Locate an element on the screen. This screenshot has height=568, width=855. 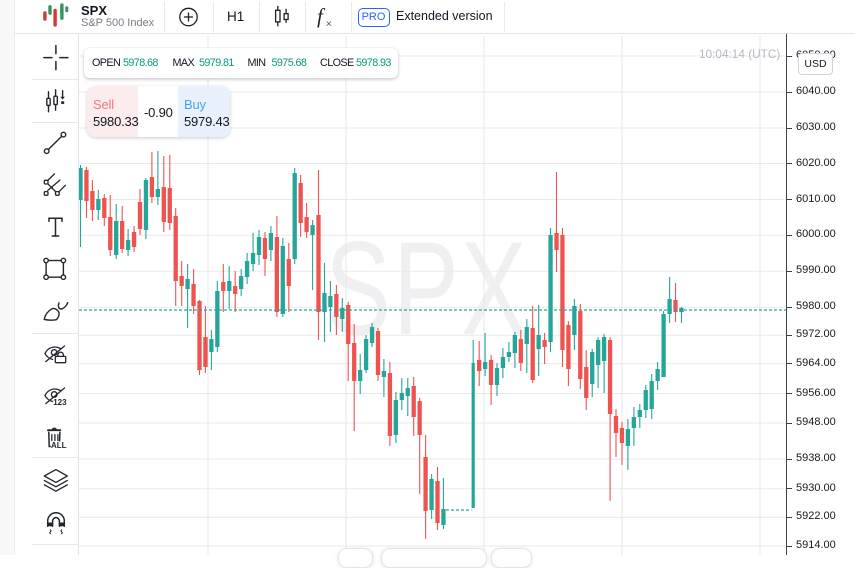
svg-text: 123 is located at coordinates (60, 402).